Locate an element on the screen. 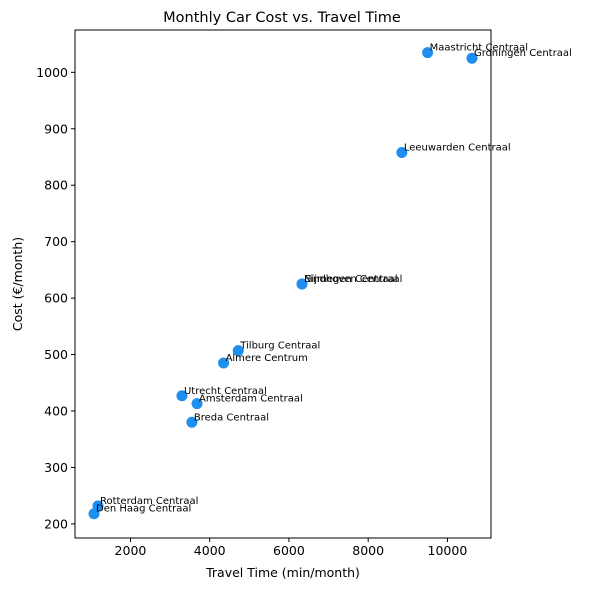 This screenshot has width=592, height=590. point-label: Groningen Centraal is located at coordinates (523, 53).